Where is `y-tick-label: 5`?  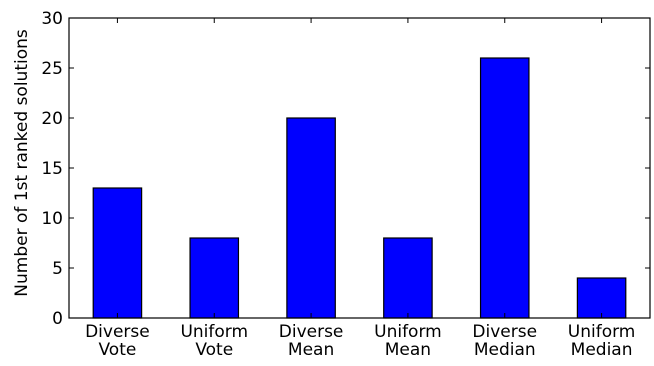 y-tick-label: 5 is located at coordinates (57, 269).